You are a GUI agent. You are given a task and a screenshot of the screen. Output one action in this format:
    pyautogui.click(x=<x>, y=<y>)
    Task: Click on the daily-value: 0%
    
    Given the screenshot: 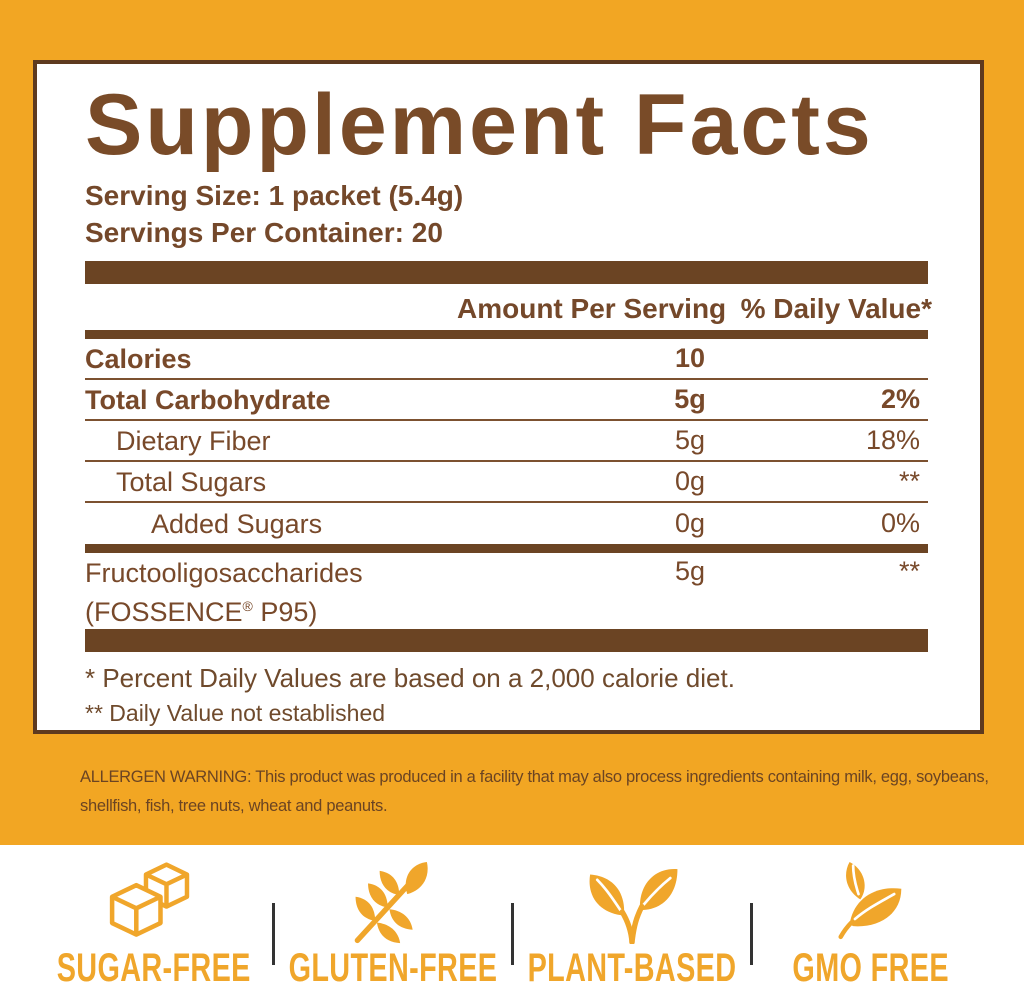 What is the action you would take?
    pyautogui.click(x=900, y=523)
    